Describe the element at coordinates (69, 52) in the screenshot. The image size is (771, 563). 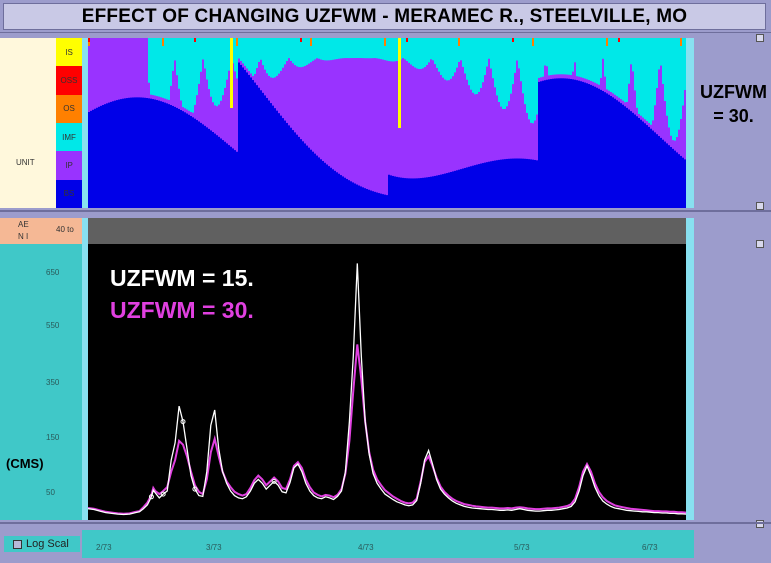
I see `zone-category-is: IS` at that location.